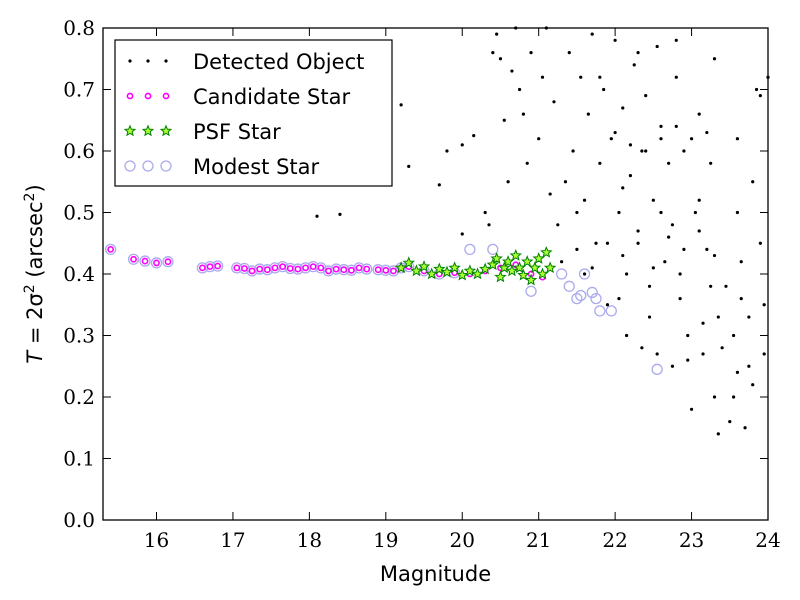  I want to click on y-tick-label: 0.1, so click(79, 459).